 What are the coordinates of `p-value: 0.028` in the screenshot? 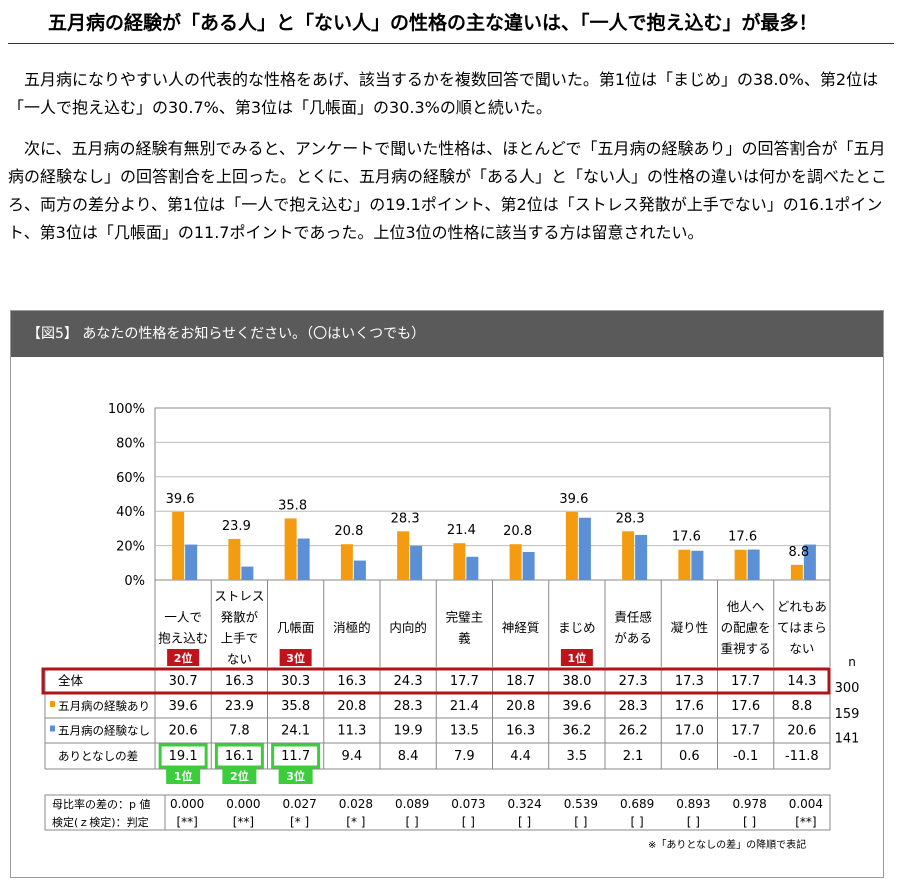 It's located at (356, 804).